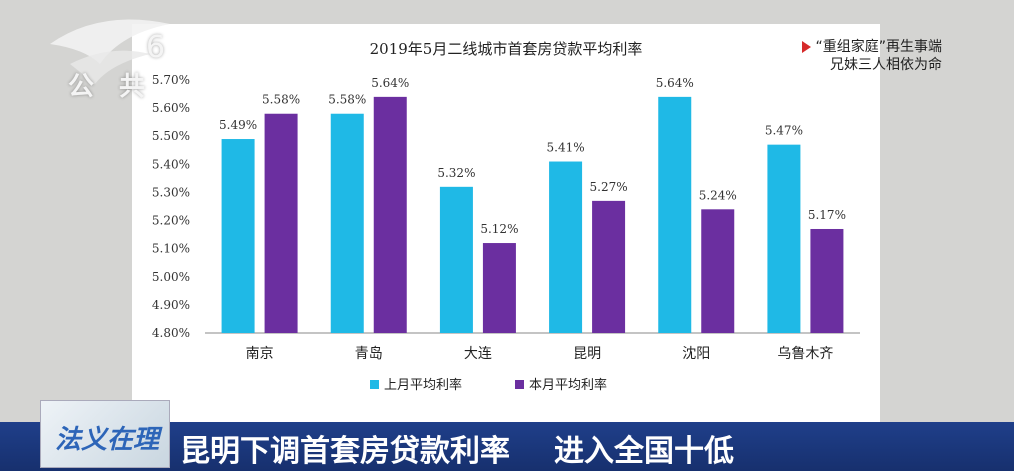 This screenshot has width=1014, height=471. I want to click on chart-title: 2019年5月二线城市首套房贷款平均利率, so click(506, 49).